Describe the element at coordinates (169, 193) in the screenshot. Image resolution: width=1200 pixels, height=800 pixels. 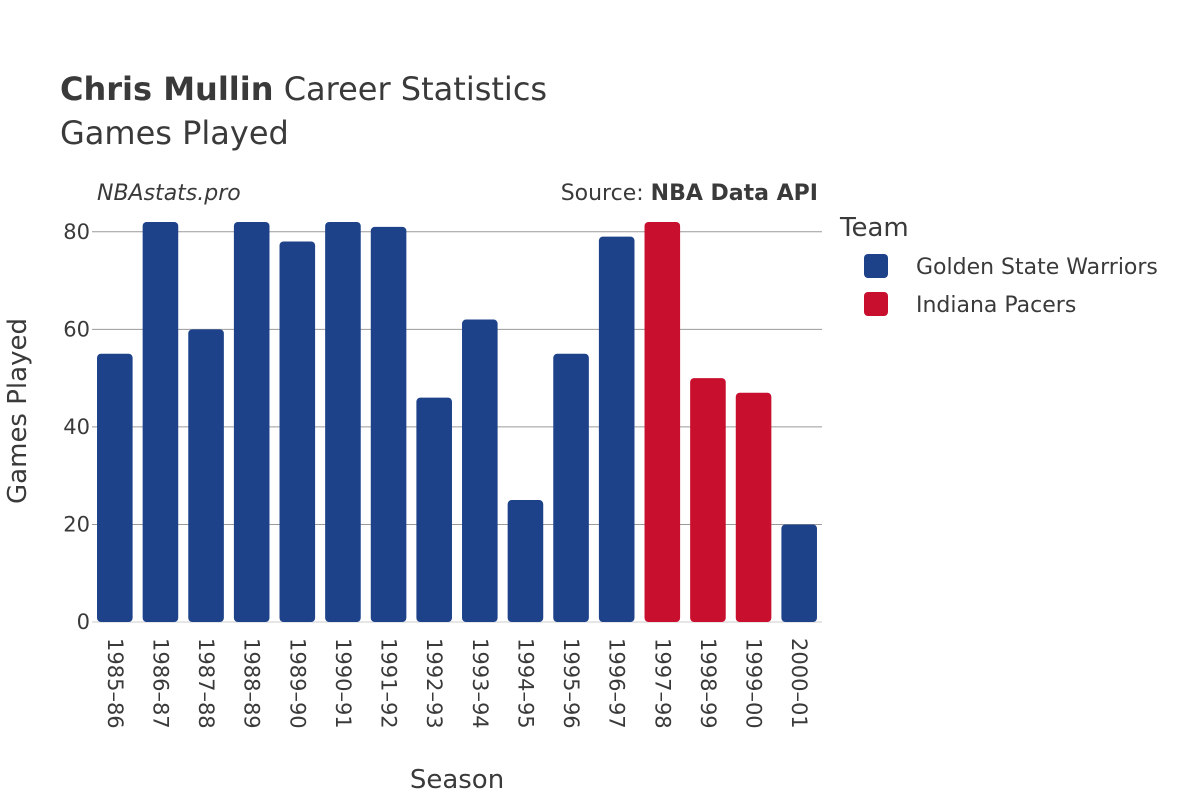
I see `watermark: NBAstats.pro` at that location.